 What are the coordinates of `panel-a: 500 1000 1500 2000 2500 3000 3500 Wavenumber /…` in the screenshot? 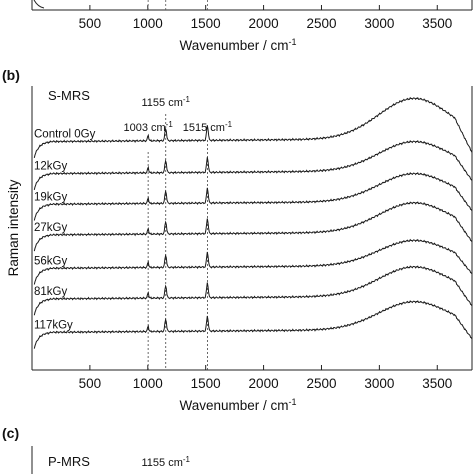 It's located at (252, 26).